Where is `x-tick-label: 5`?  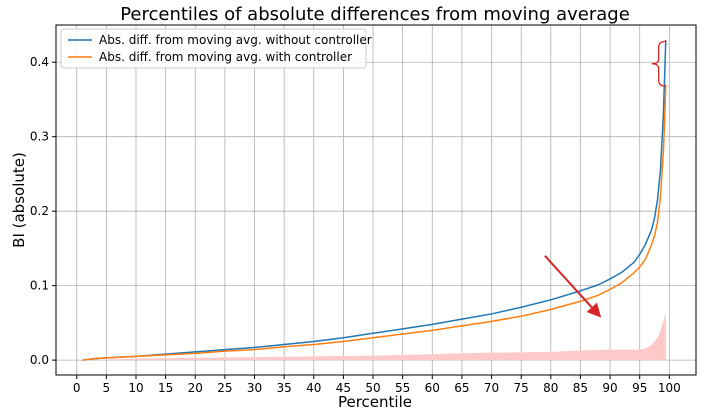
x-tick-label: 5 is located at coordinates (107, 388).